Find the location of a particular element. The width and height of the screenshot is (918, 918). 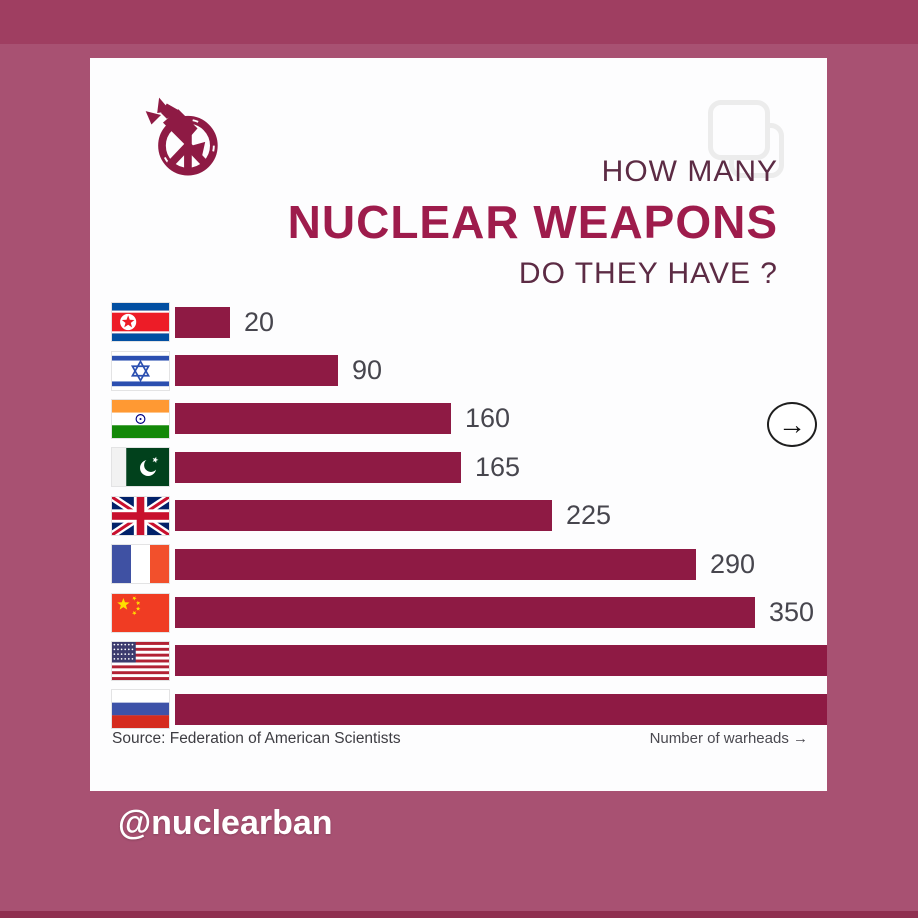

title-line-3: DO THEY HAVE ? is located at coordinates (648, 273).